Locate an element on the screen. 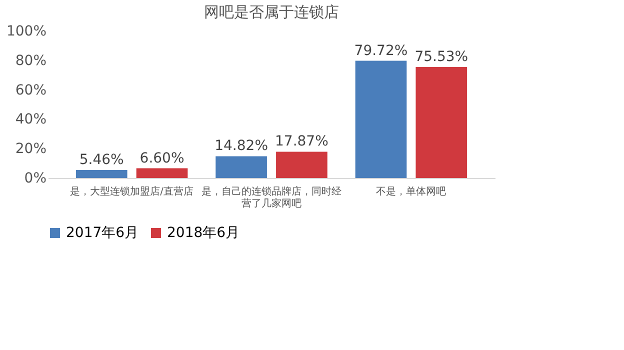  y-tick-label: 20% is located at coordinates (30, 149).